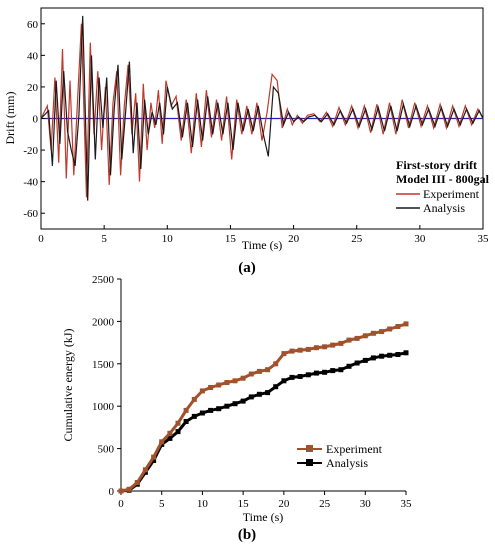  What do you see at coordinates (444, 208) in the screenshot?
I see `drift-legend-label-analysis: Analysis` at bounding box center [444, 208].